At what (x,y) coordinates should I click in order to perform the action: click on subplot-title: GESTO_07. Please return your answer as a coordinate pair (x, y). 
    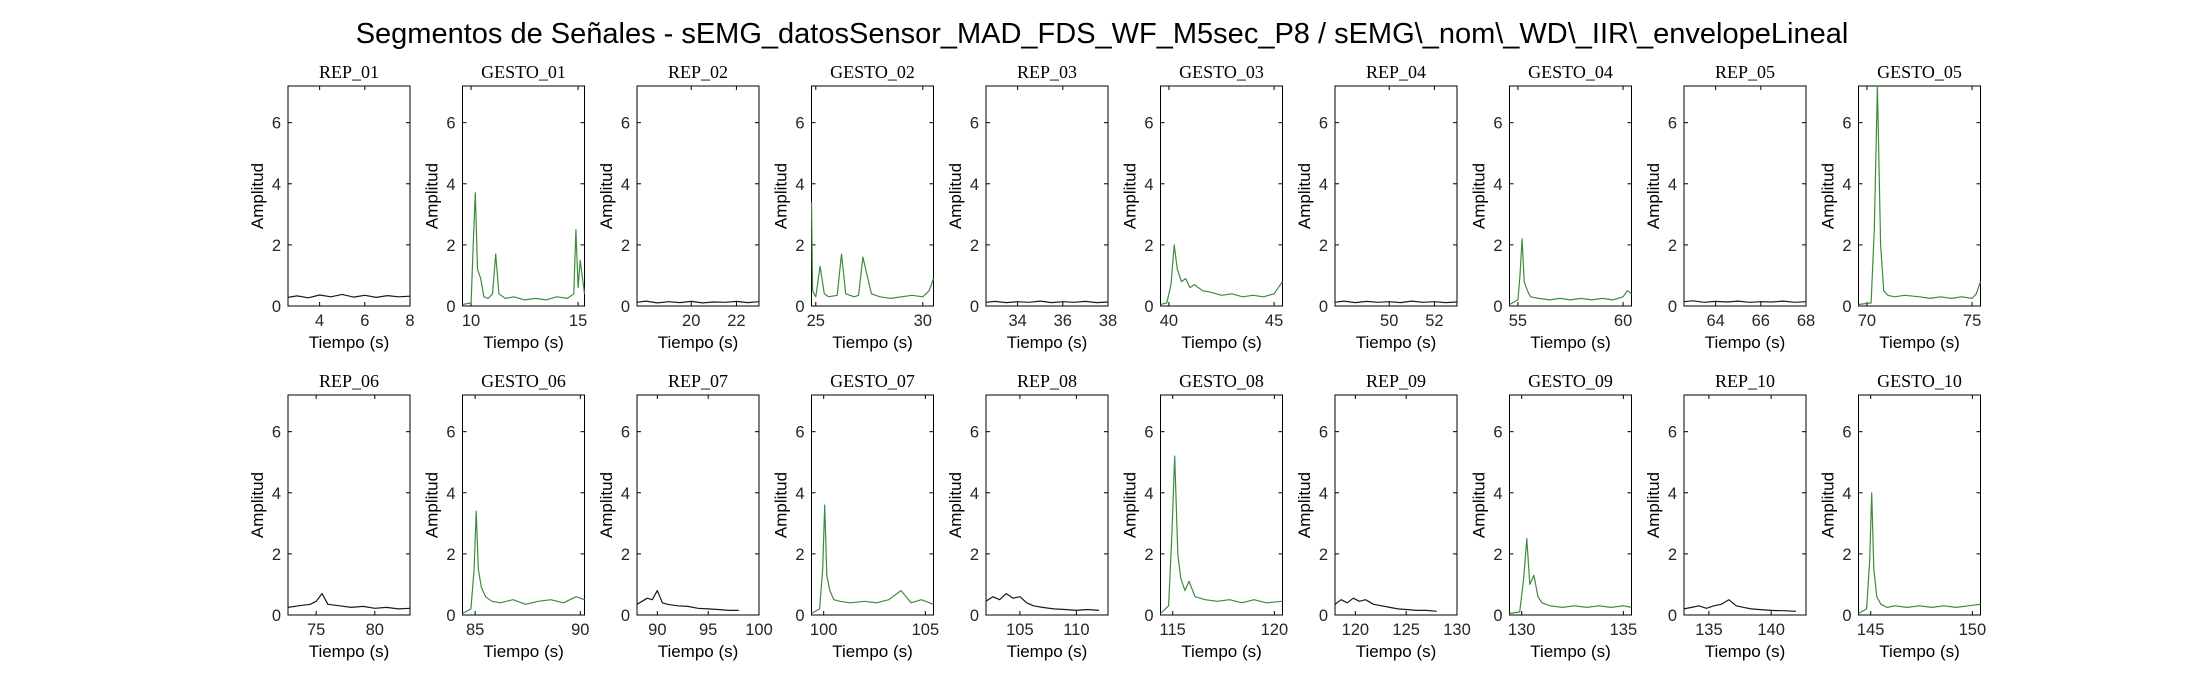
    Looking at the image, I should click on (872, 381).